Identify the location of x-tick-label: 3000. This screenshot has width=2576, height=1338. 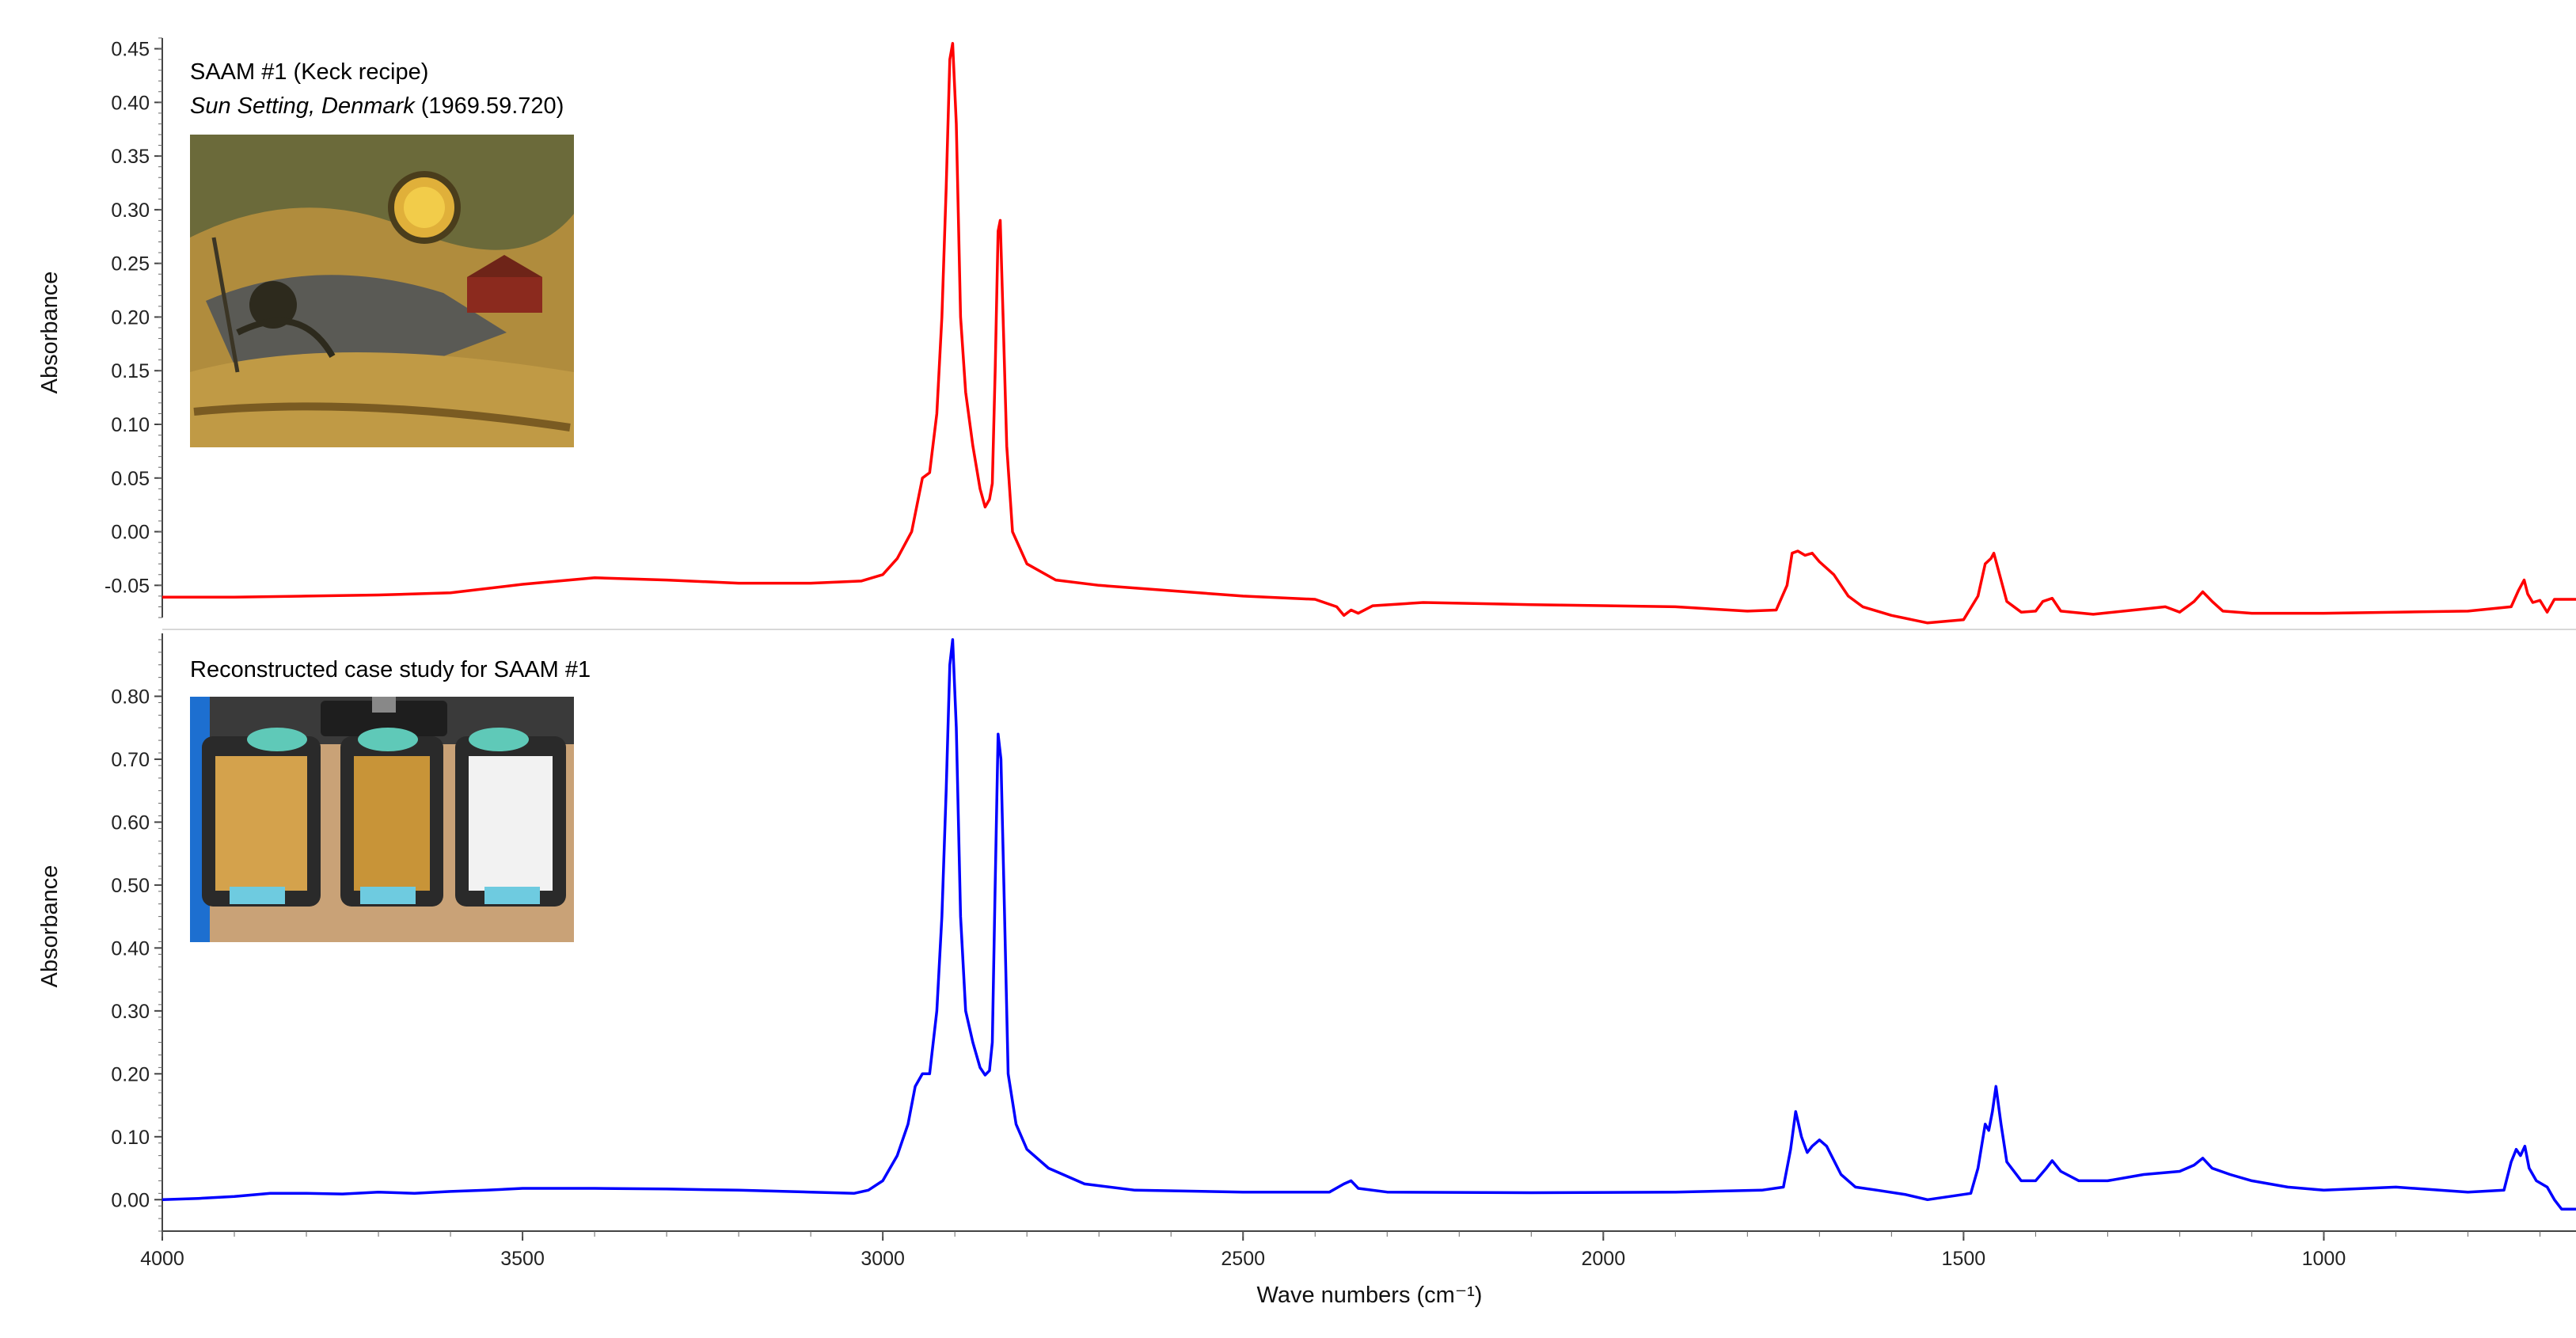
(883, 1259).